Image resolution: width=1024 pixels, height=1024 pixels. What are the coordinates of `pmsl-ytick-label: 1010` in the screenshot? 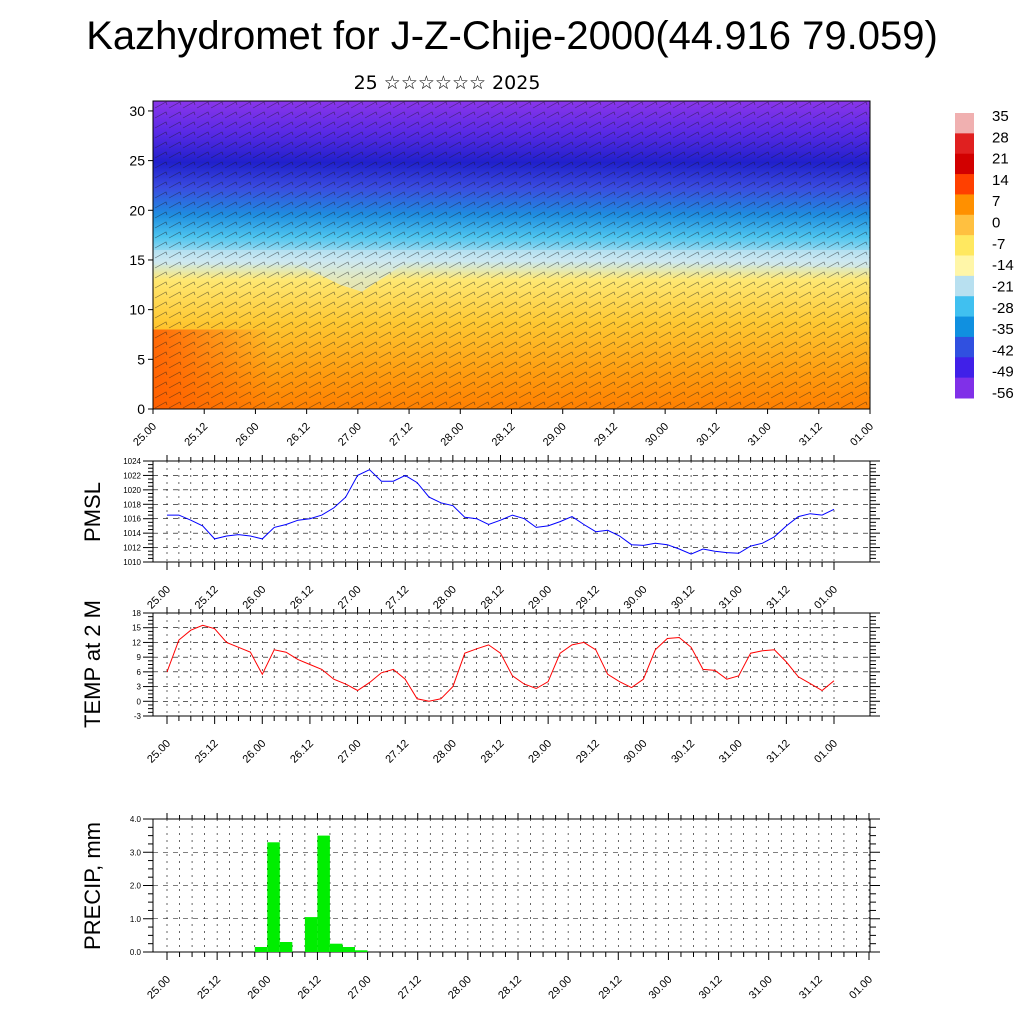 It's located at (132, 562).